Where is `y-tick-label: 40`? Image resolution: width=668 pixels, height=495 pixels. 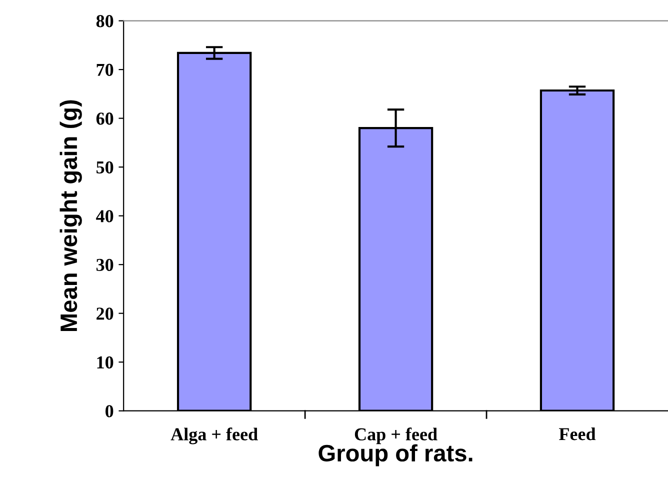
y-tick-label: 40 is located at coordinates (105, 216).